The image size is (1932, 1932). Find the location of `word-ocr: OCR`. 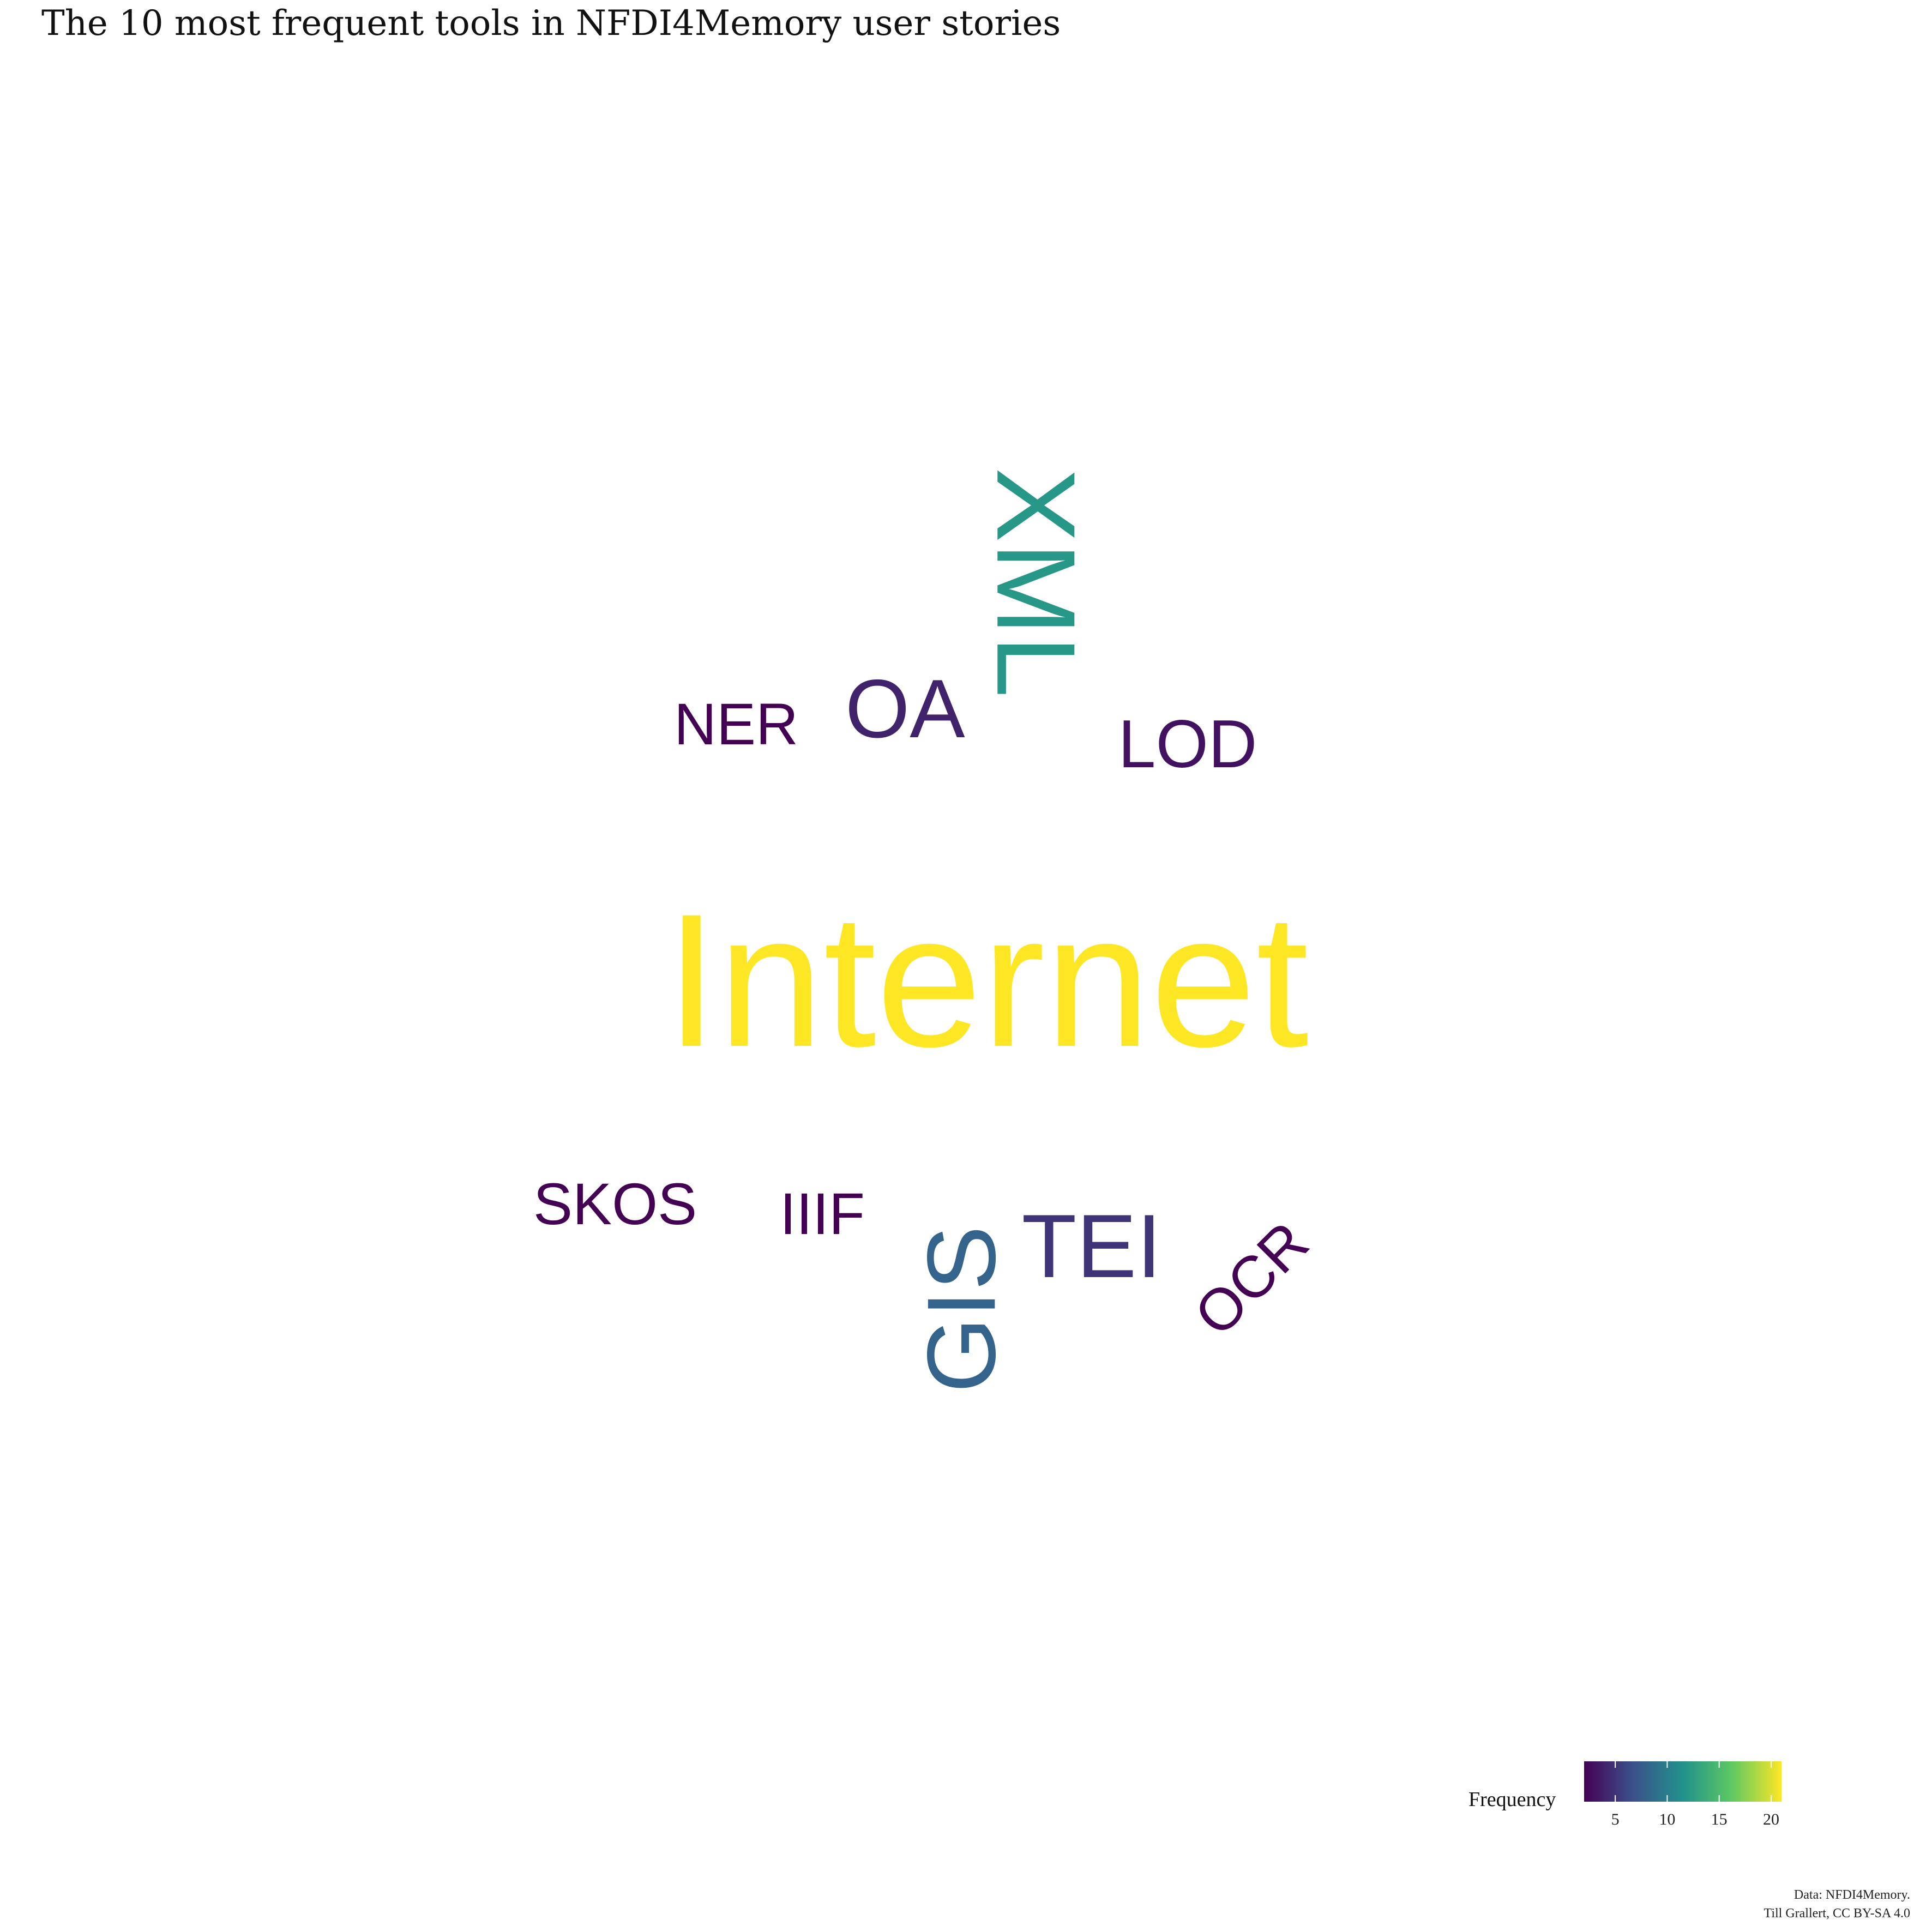

word-ocr: OCR is located at coordinates (1251, 1279).